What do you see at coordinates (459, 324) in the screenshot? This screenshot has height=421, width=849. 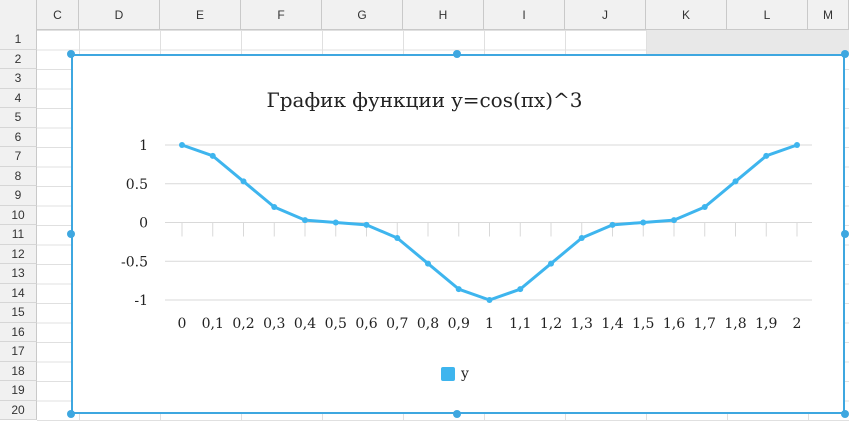 I see `x-tick-label: 0,9` at bounding box center [459, 324].